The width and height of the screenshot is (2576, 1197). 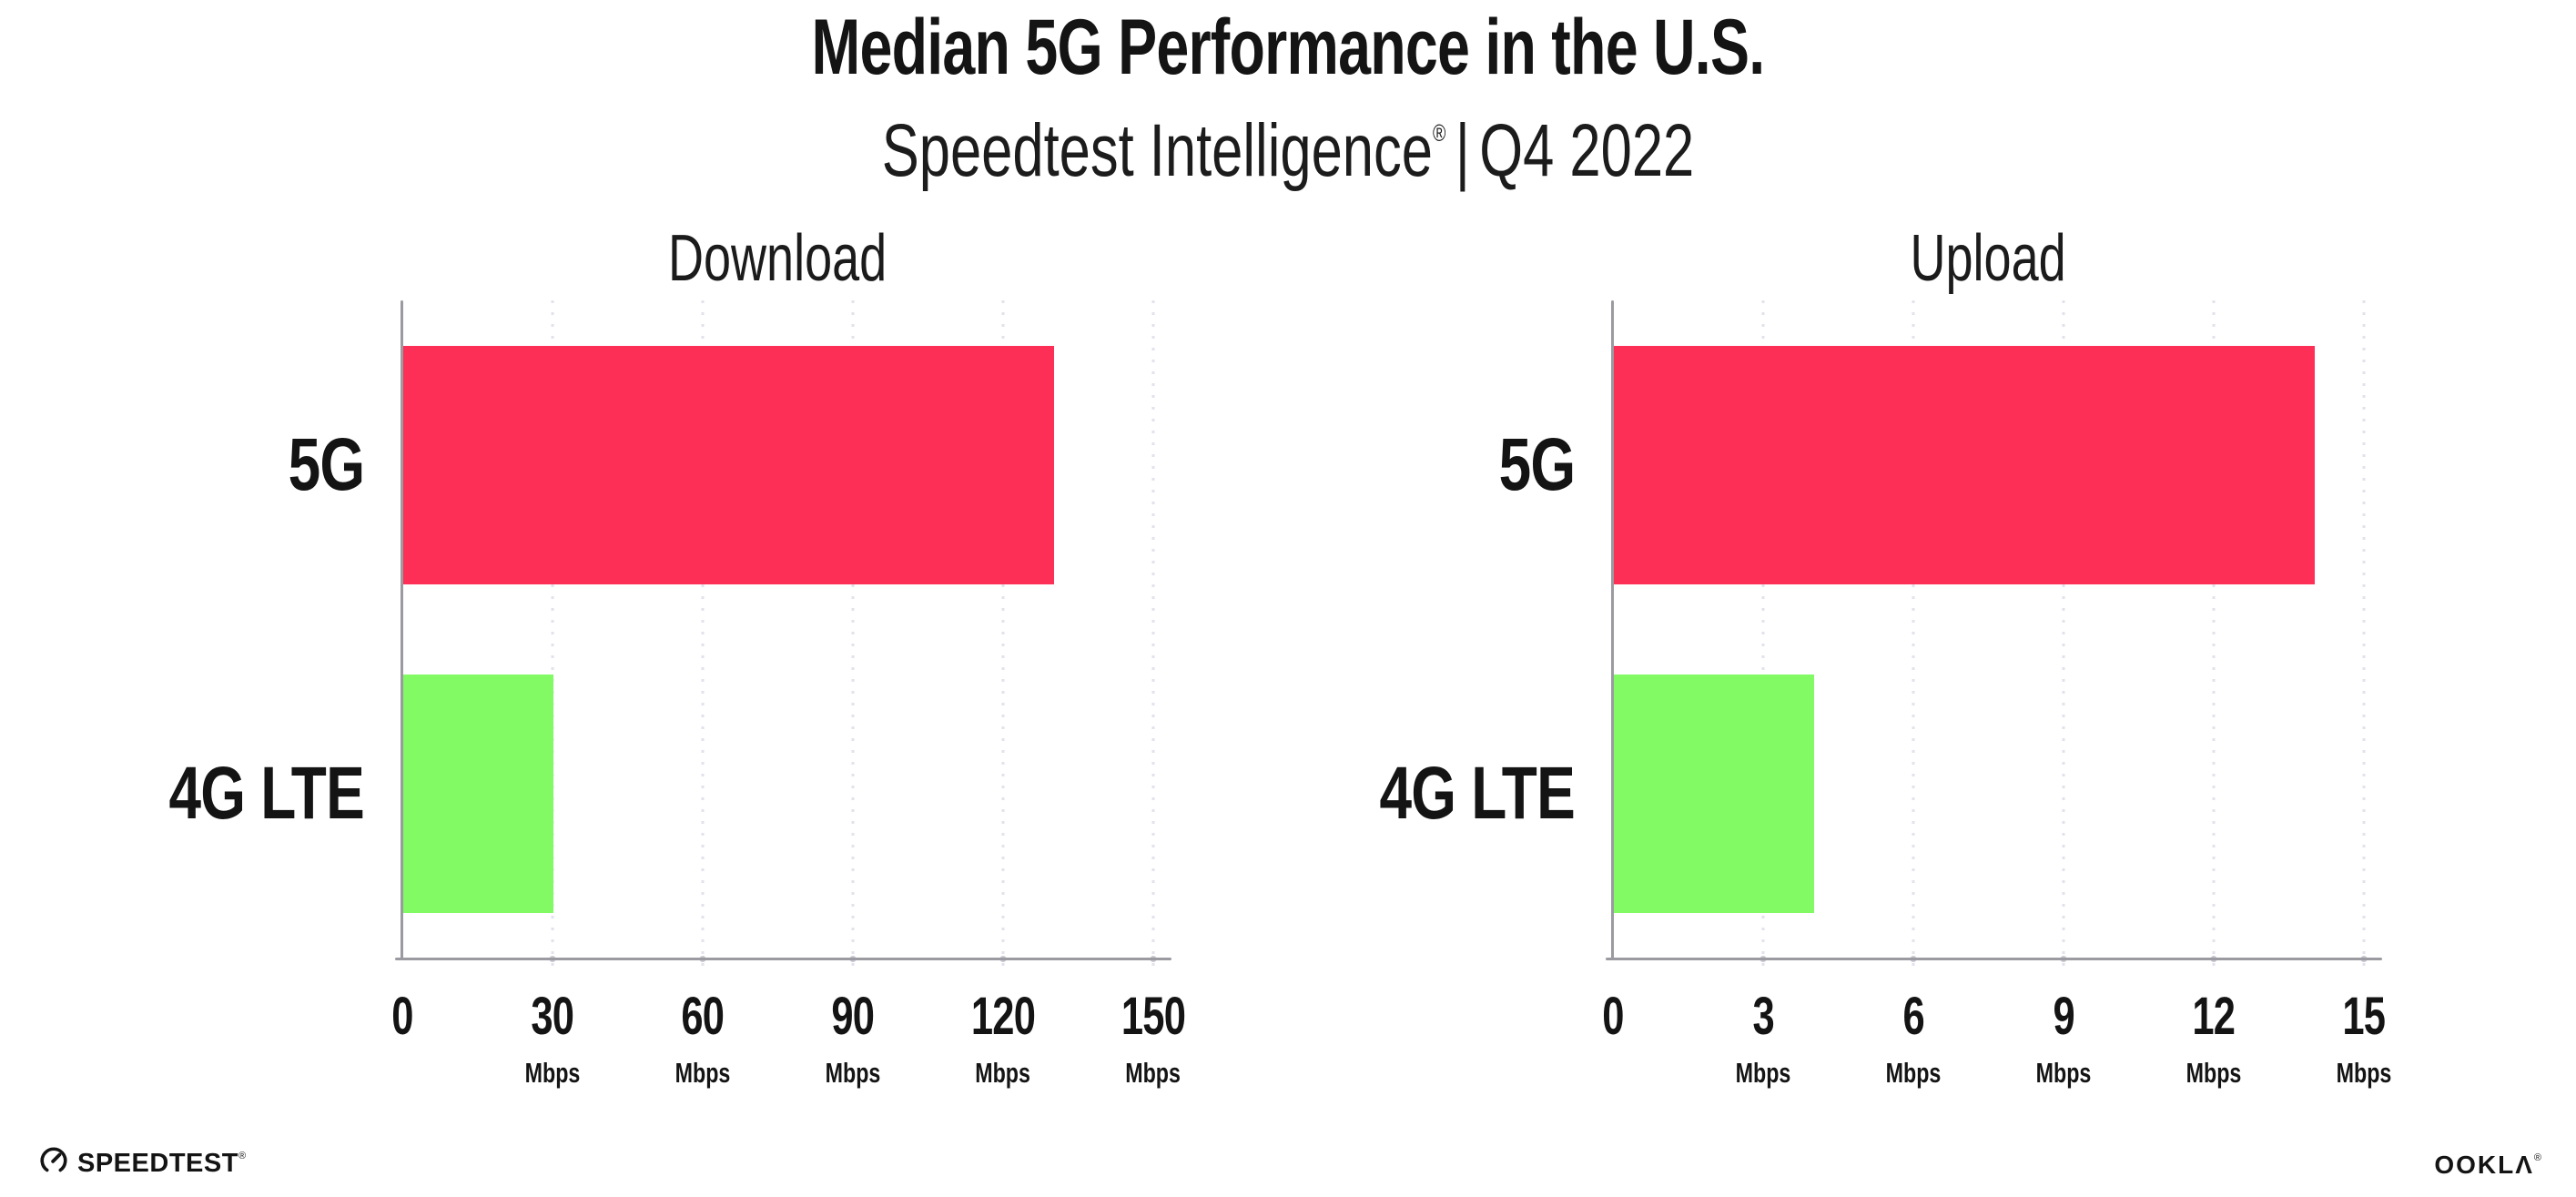 I want to click on x-tick-15: 15 Mbps, so click(x=2364, y=1039).